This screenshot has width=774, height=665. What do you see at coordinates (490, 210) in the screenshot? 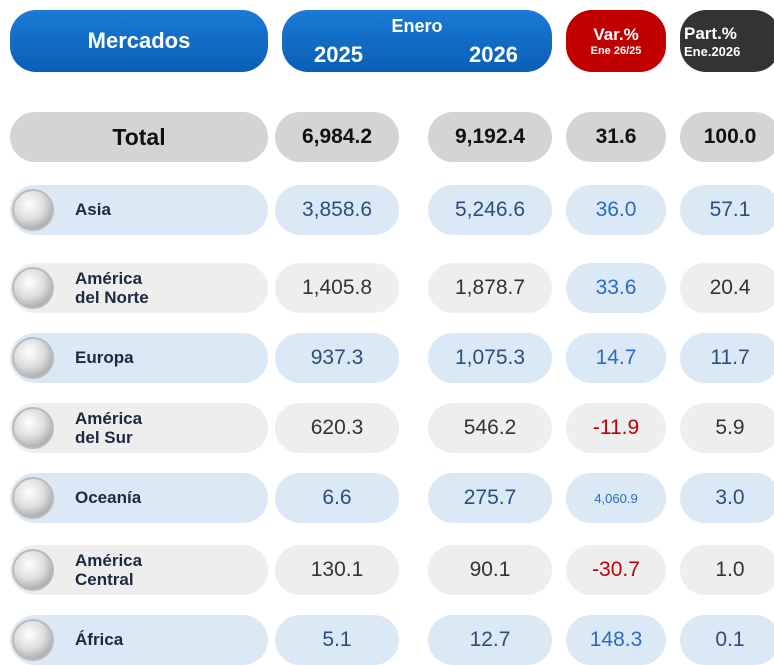
I see `value-b: 5,246.6` at bounding box center [490, 210].